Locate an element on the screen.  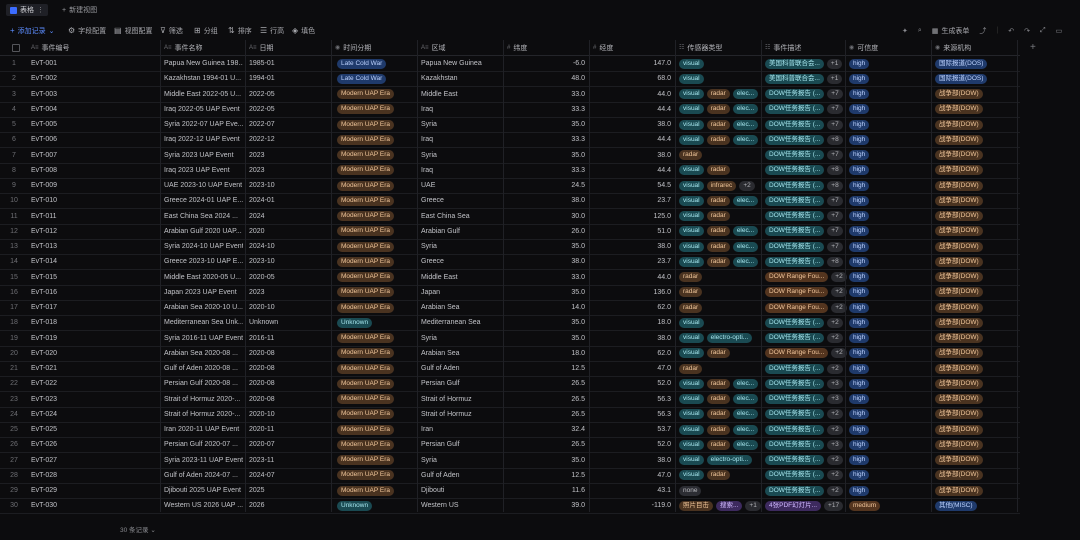
cell-region: Western US is located at coordinates (440, 506).